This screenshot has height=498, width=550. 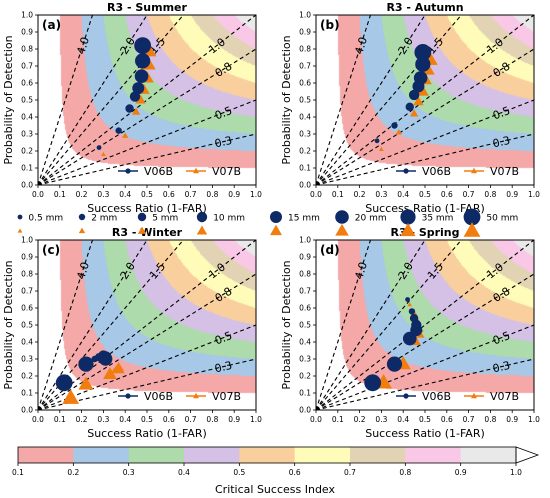 I want to click on colorbar-tick-label: 0.2, so click(x=73, y=472).